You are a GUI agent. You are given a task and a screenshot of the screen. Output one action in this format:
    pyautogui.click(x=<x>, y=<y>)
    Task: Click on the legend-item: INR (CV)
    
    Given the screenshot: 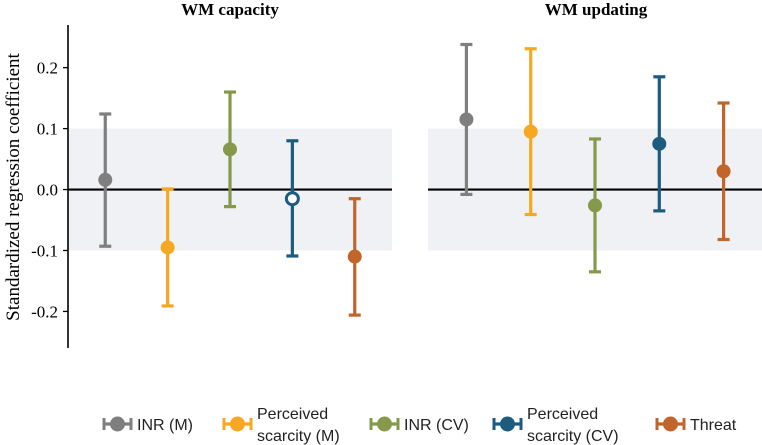 What is the action you would take?
    pyautogui.click(x=419, y=425)
    